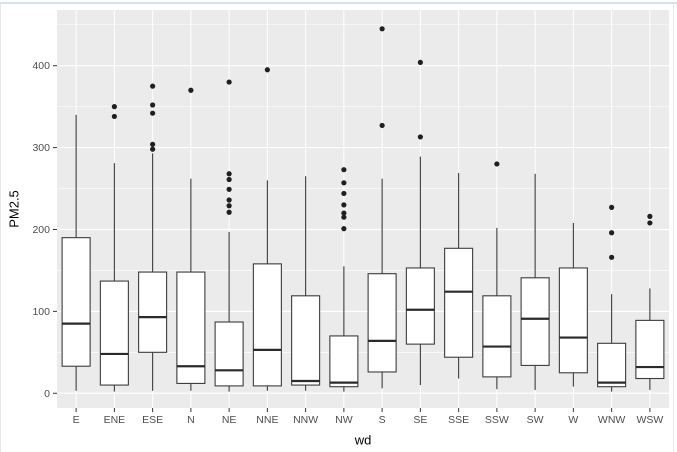 The height and width of the screenshot is (452, 677). What do you see at coordinates (41, 230) in the screenshot?
I see `y-tick-label: 200` at bounding box center [41, 230].